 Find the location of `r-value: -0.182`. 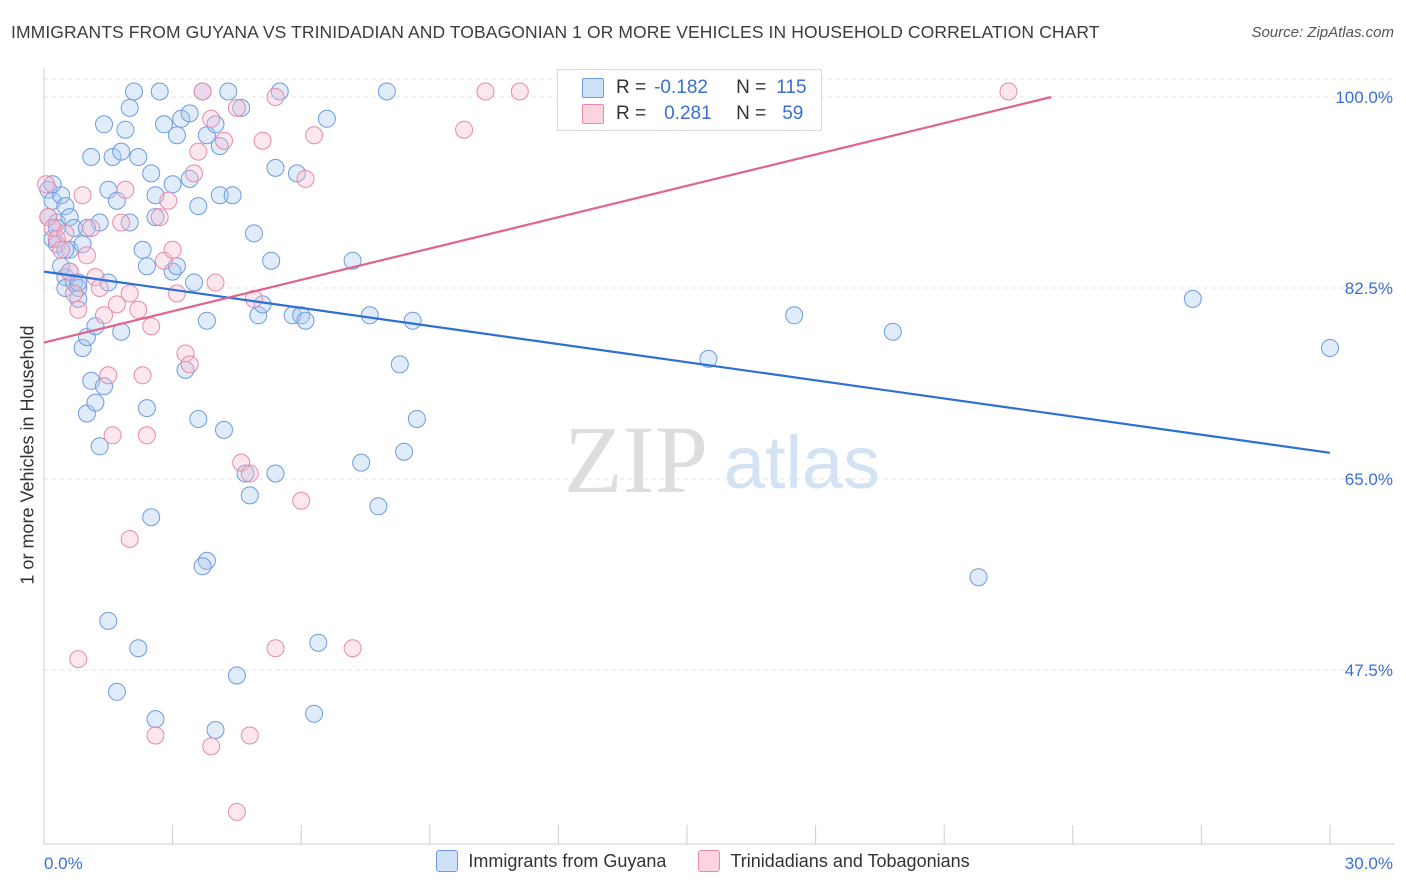

r-value: -0.182 is located at coordinates (681, 87).